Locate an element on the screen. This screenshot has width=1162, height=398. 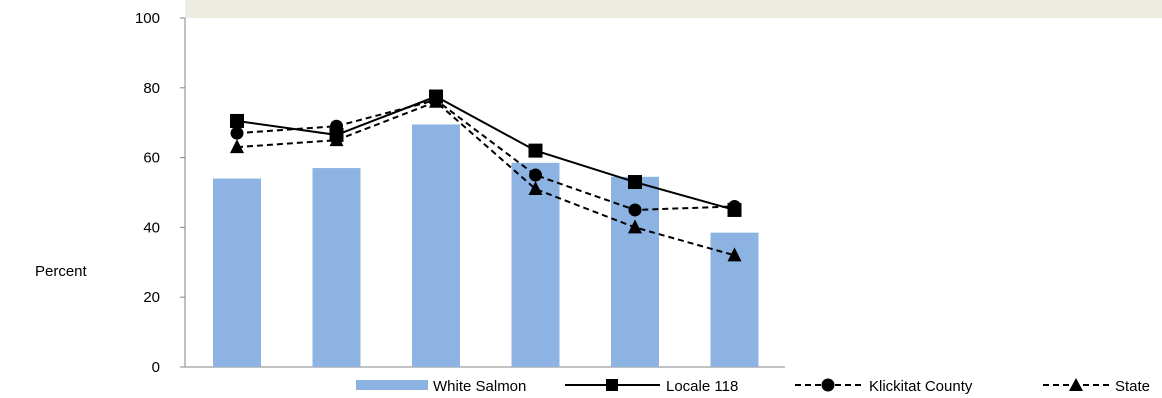
y-tick-label: 100 is located at coordinates (147, 18).